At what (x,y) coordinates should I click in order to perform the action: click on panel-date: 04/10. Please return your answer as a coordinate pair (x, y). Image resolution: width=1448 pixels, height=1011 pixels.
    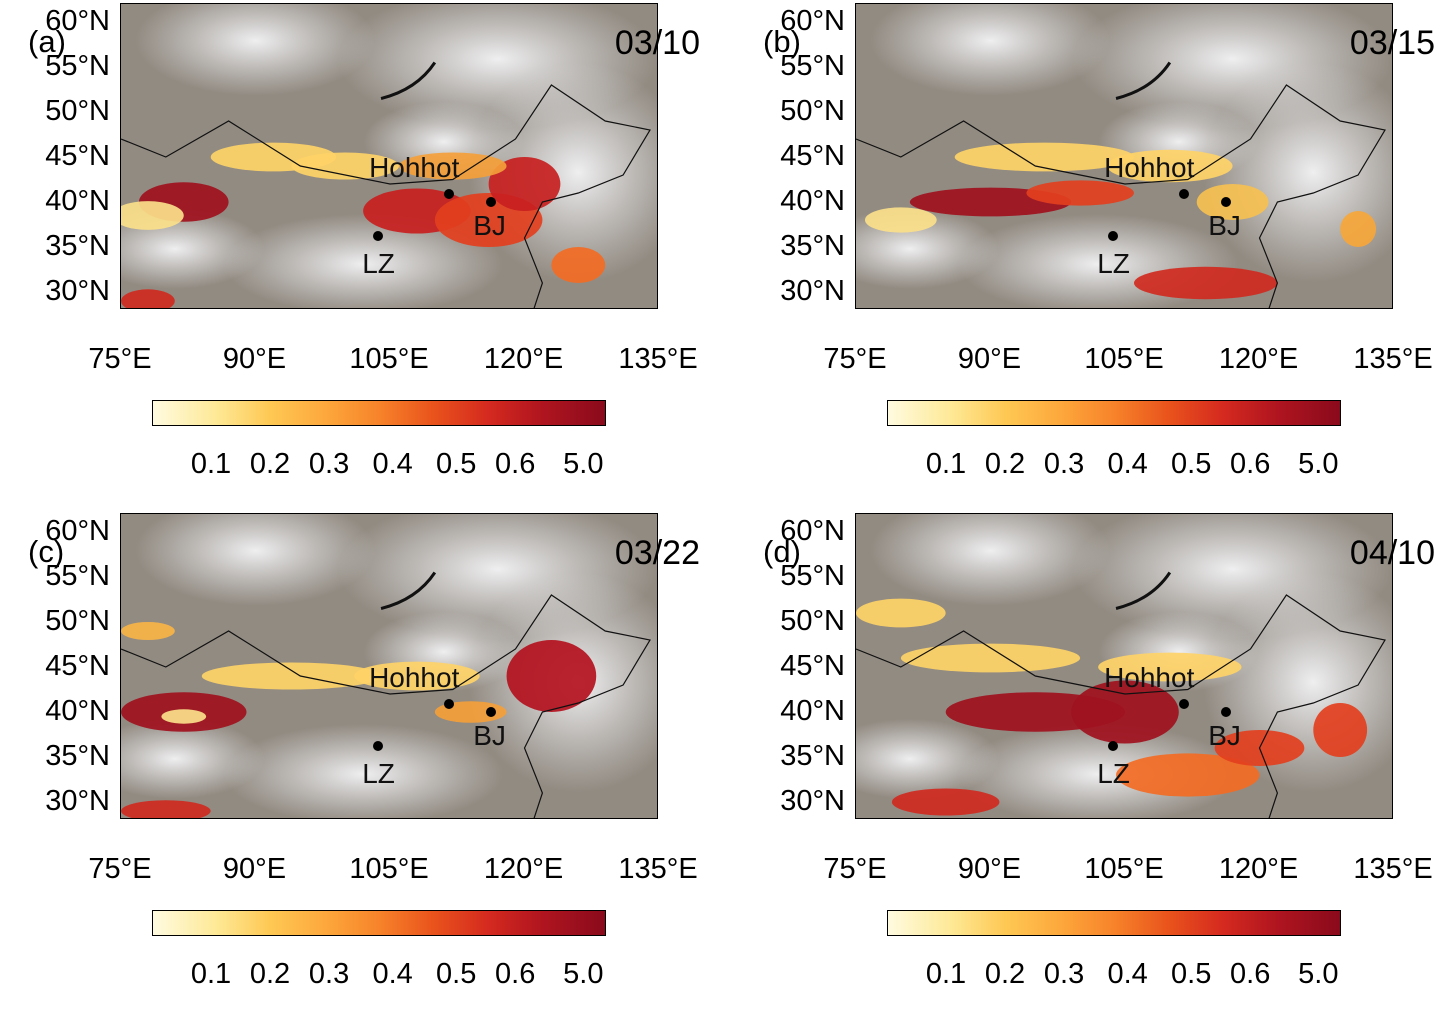
    Looking at the image, I should click on (1392, 553).